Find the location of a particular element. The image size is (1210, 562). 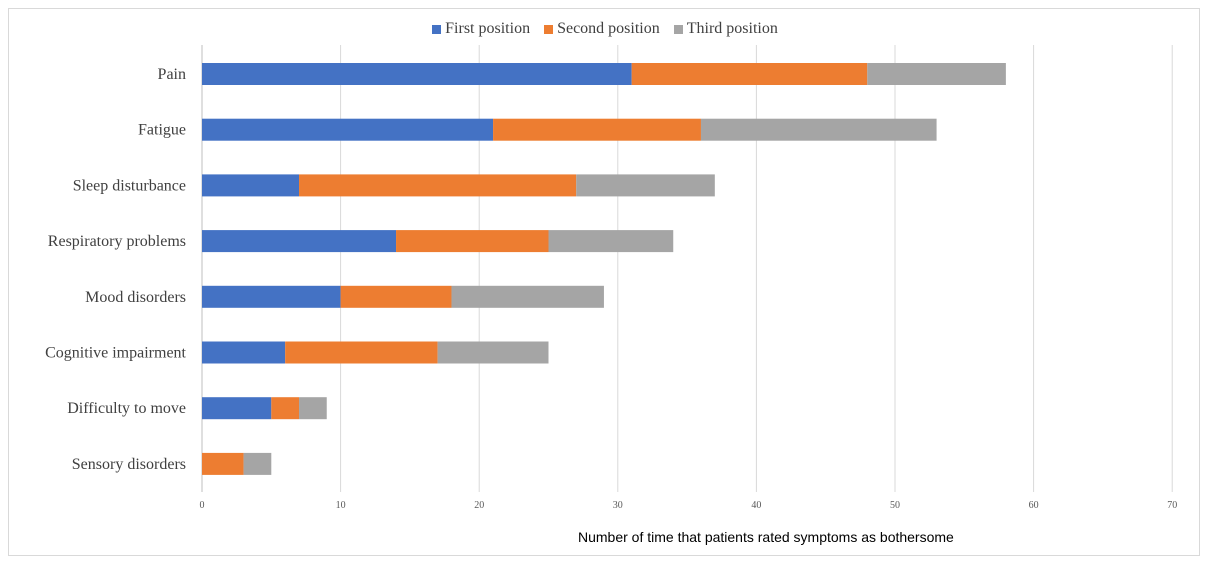

x-tick-label: 60 is located at coordinates (1034, 505).